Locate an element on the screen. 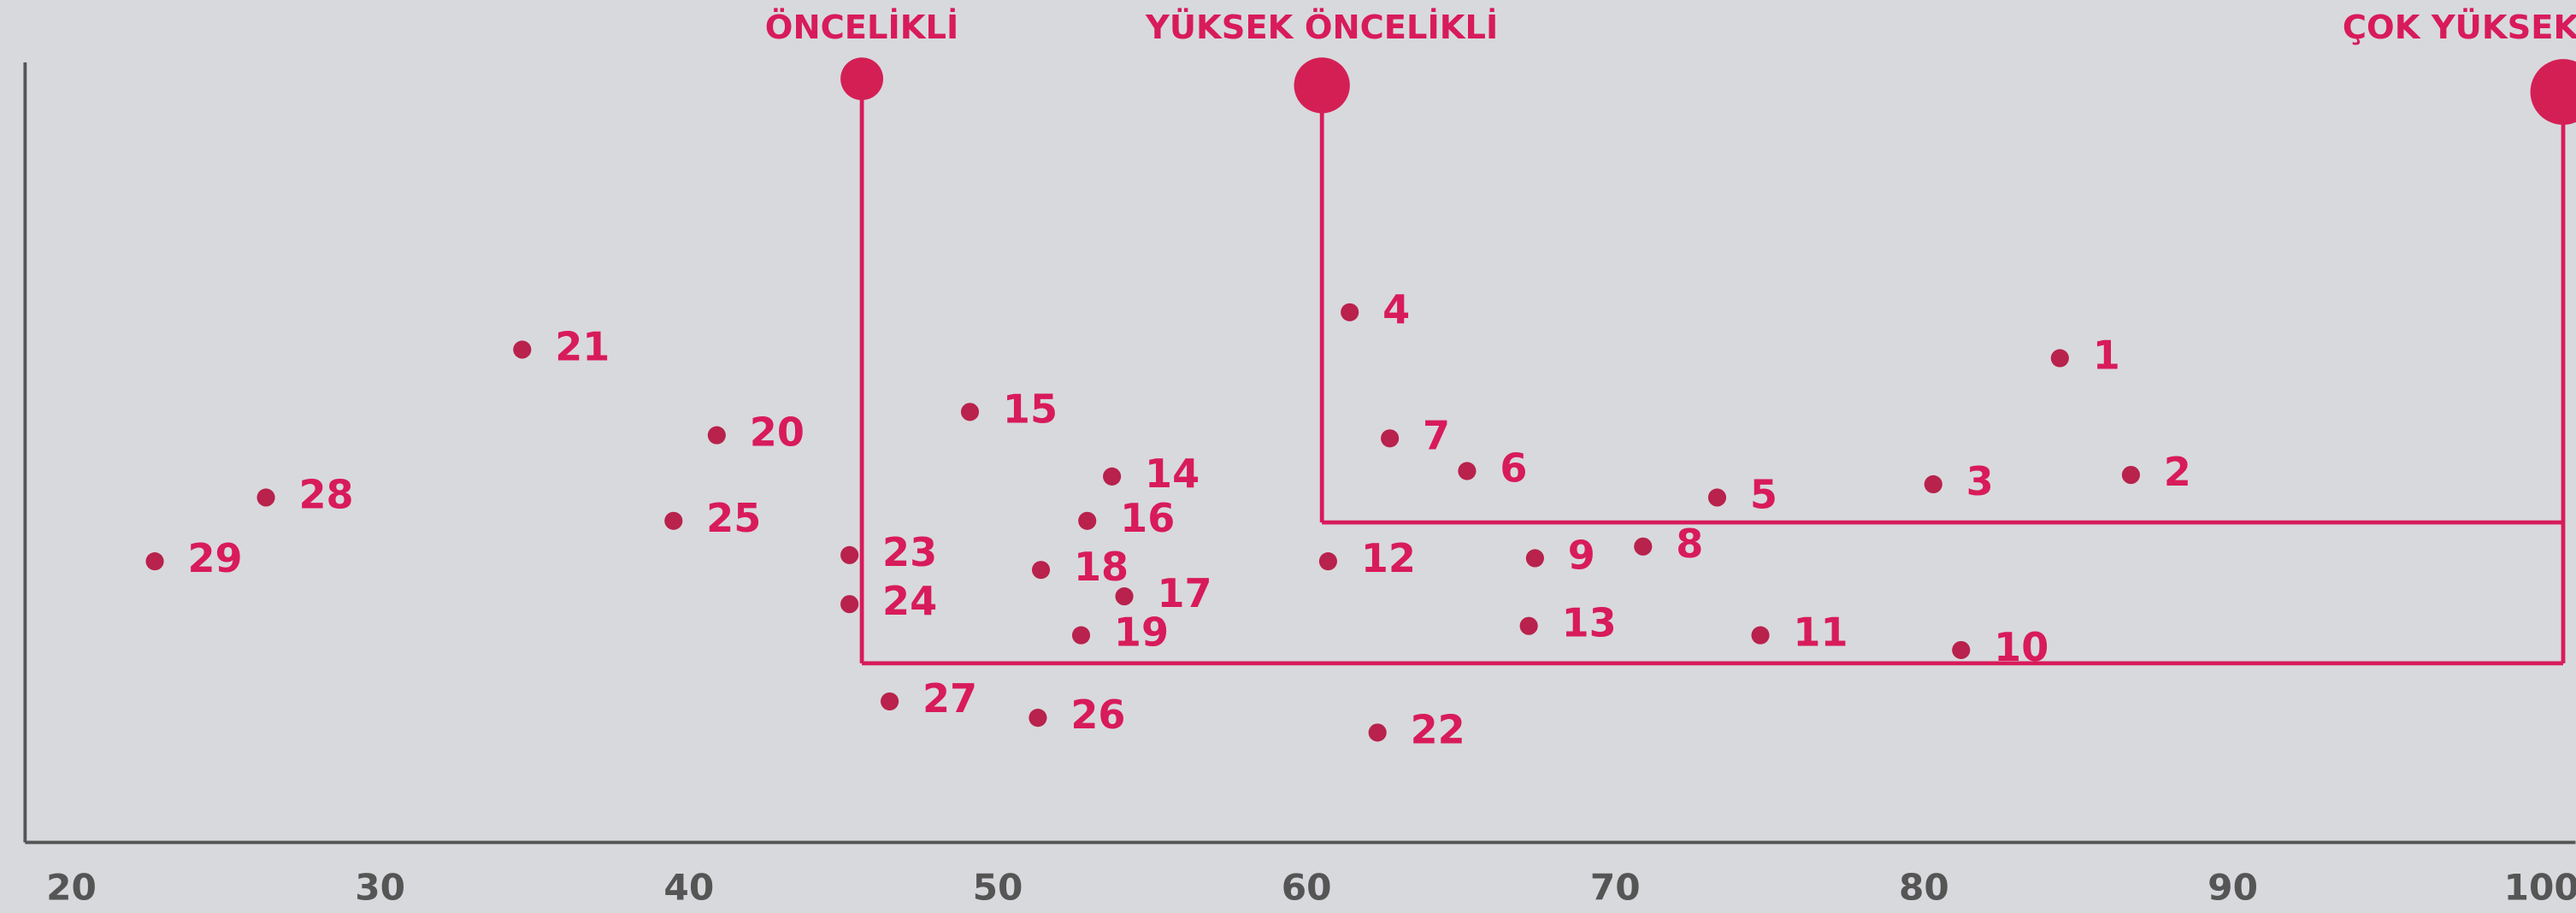  point-label: 4 is located at coordinates (1396, 309).